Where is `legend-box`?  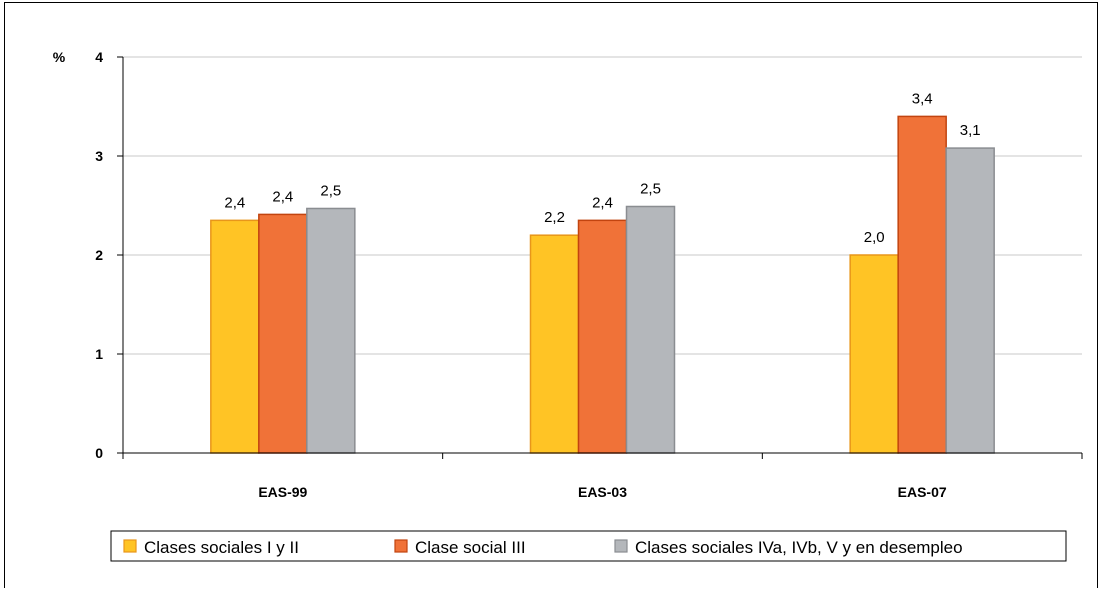 legend-box is located at coordinates (588, 546).